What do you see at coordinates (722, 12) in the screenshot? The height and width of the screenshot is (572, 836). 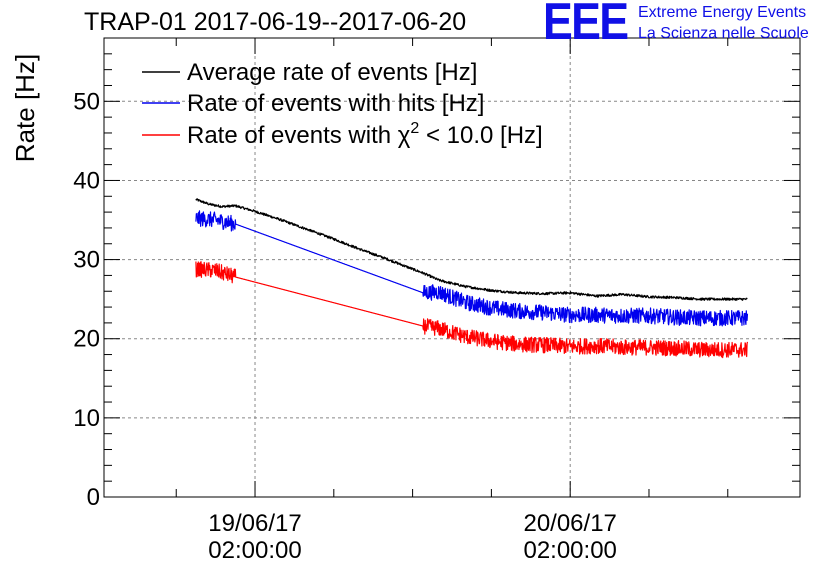 I see `logo-line-extreme-energy-events: Extreme Energy Events` at bounding box center [722, 12].